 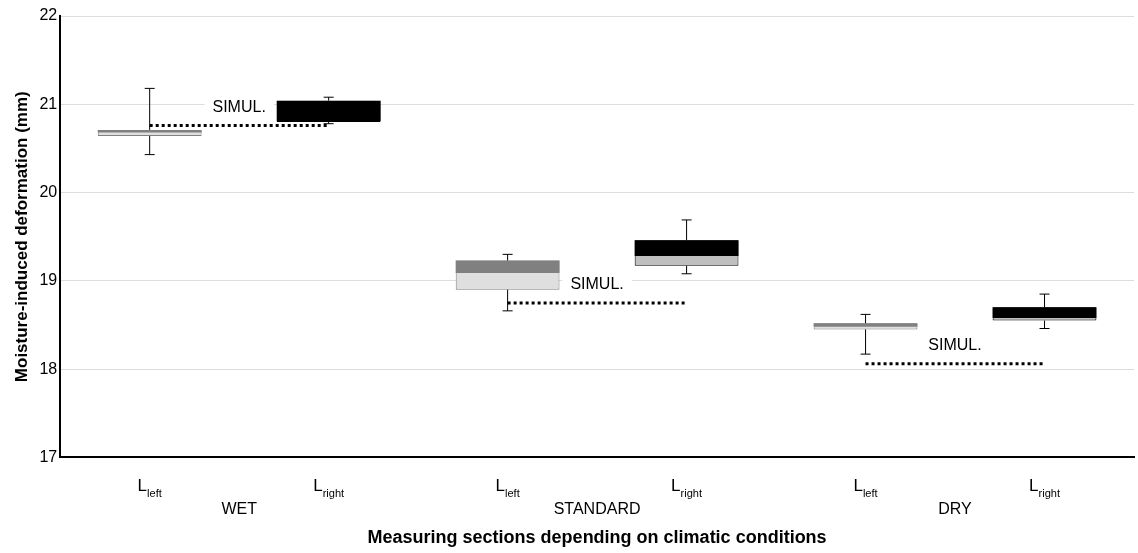 What do you see at coordinates (48, 15) in the screenshot?
I see `y-tick-label: 22` at bounding box center [48, 15].